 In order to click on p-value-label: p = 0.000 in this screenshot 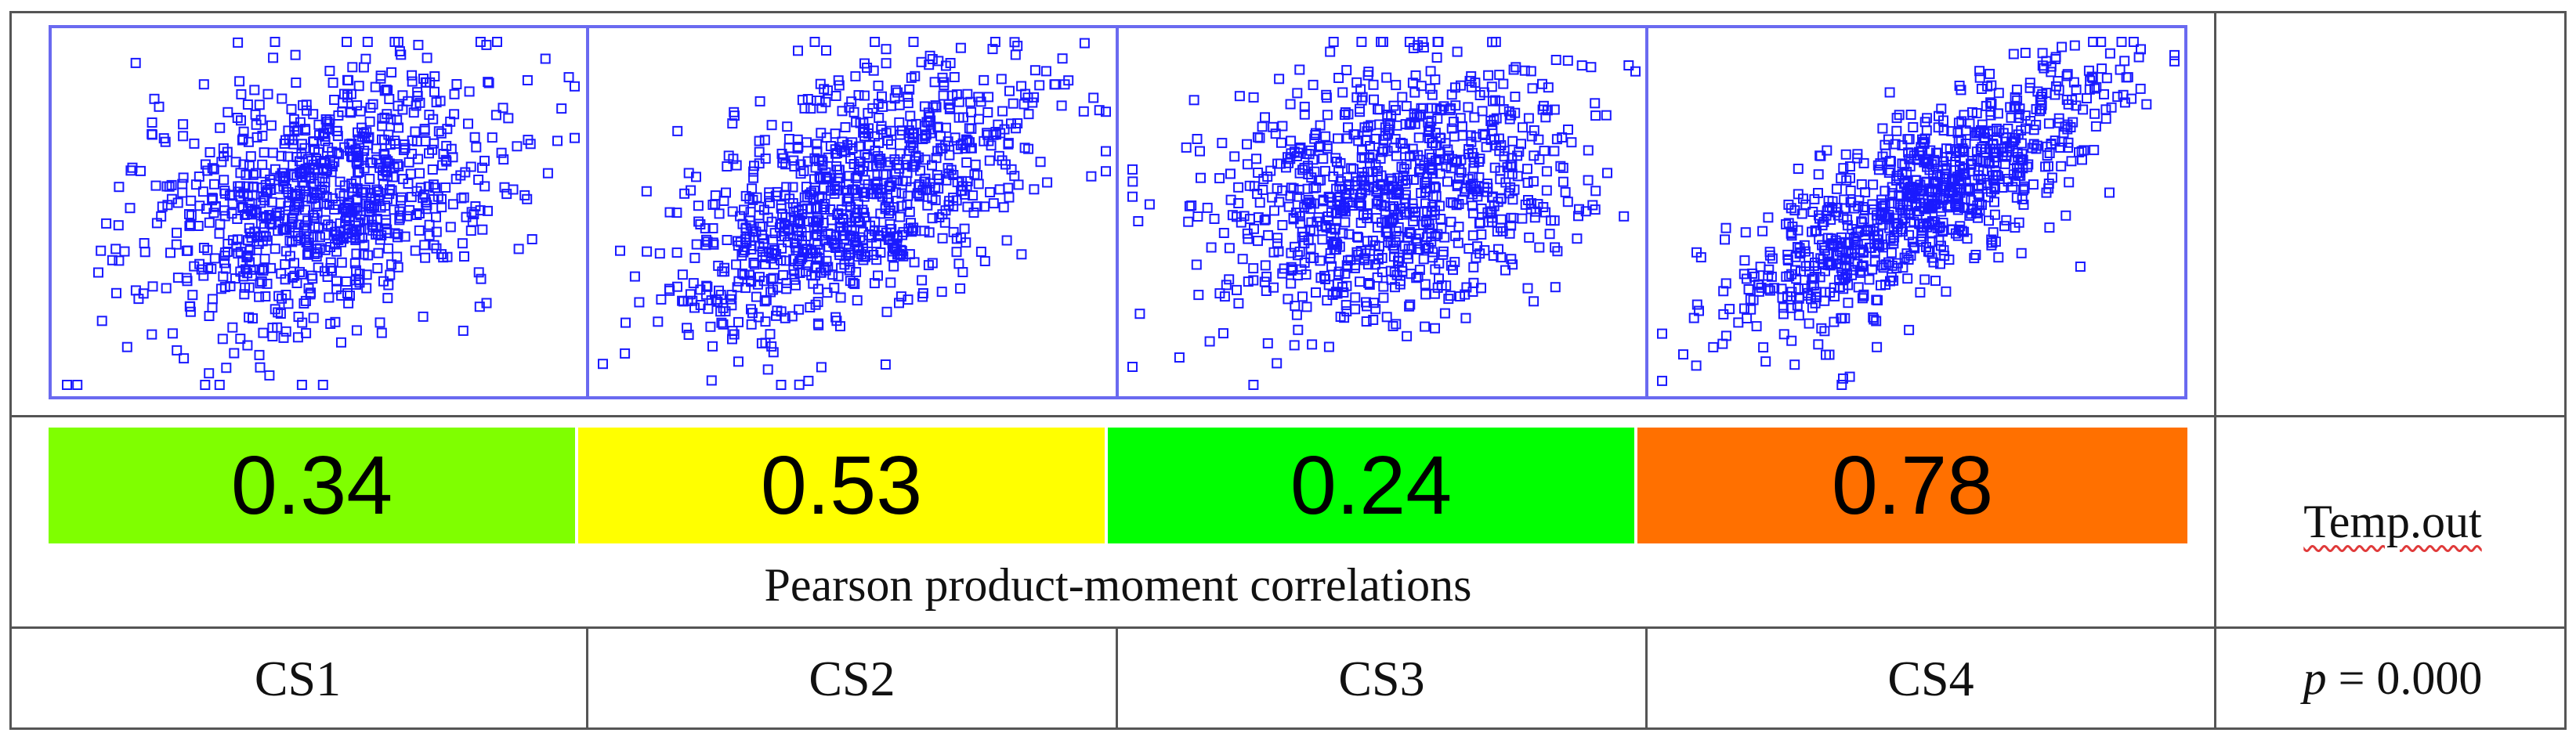, I will do `click(2392, 678)`.